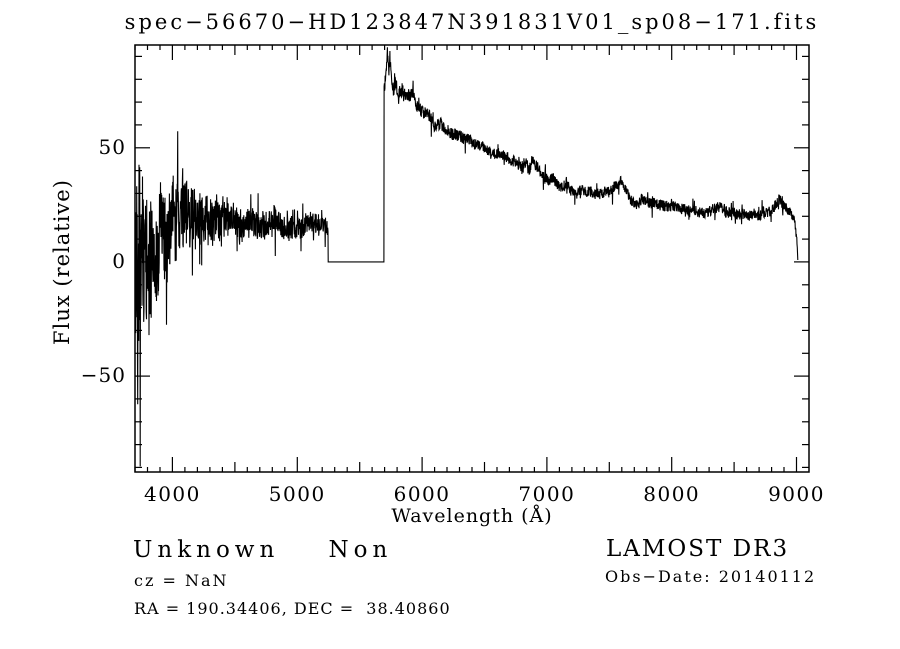  I want to click on y-tick-label: 0, so click(119, 260).